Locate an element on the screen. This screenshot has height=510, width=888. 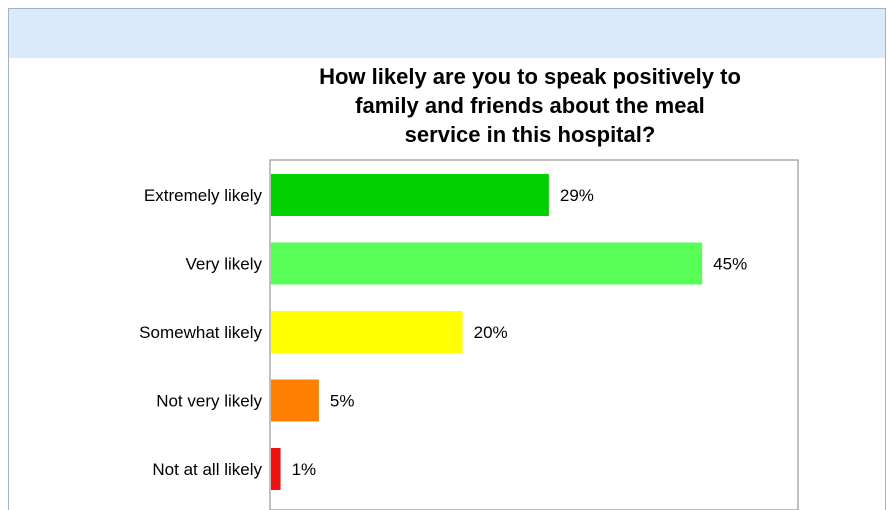
data-label: 5% is located at coordinates (342, 401).